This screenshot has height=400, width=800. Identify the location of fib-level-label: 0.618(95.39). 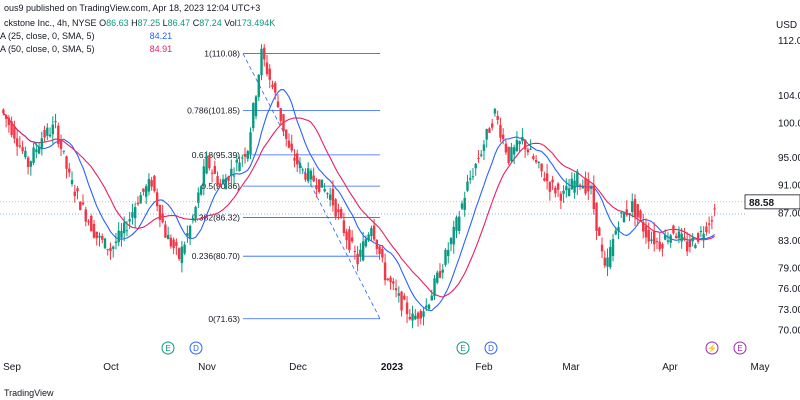
(216, 155).